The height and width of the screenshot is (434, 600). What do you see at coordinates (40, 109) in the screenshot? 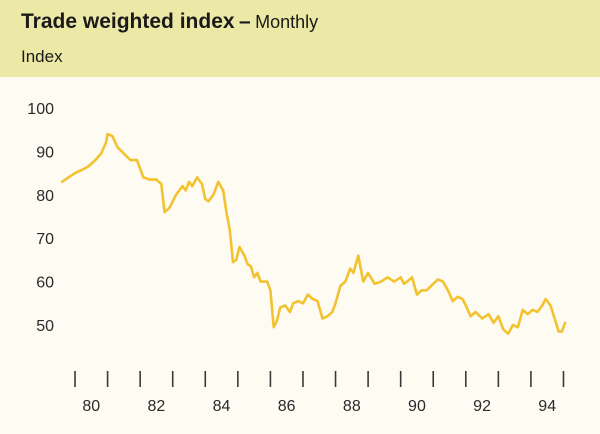
I see `y-tick-label: 100` at bounding box center [40, 109].